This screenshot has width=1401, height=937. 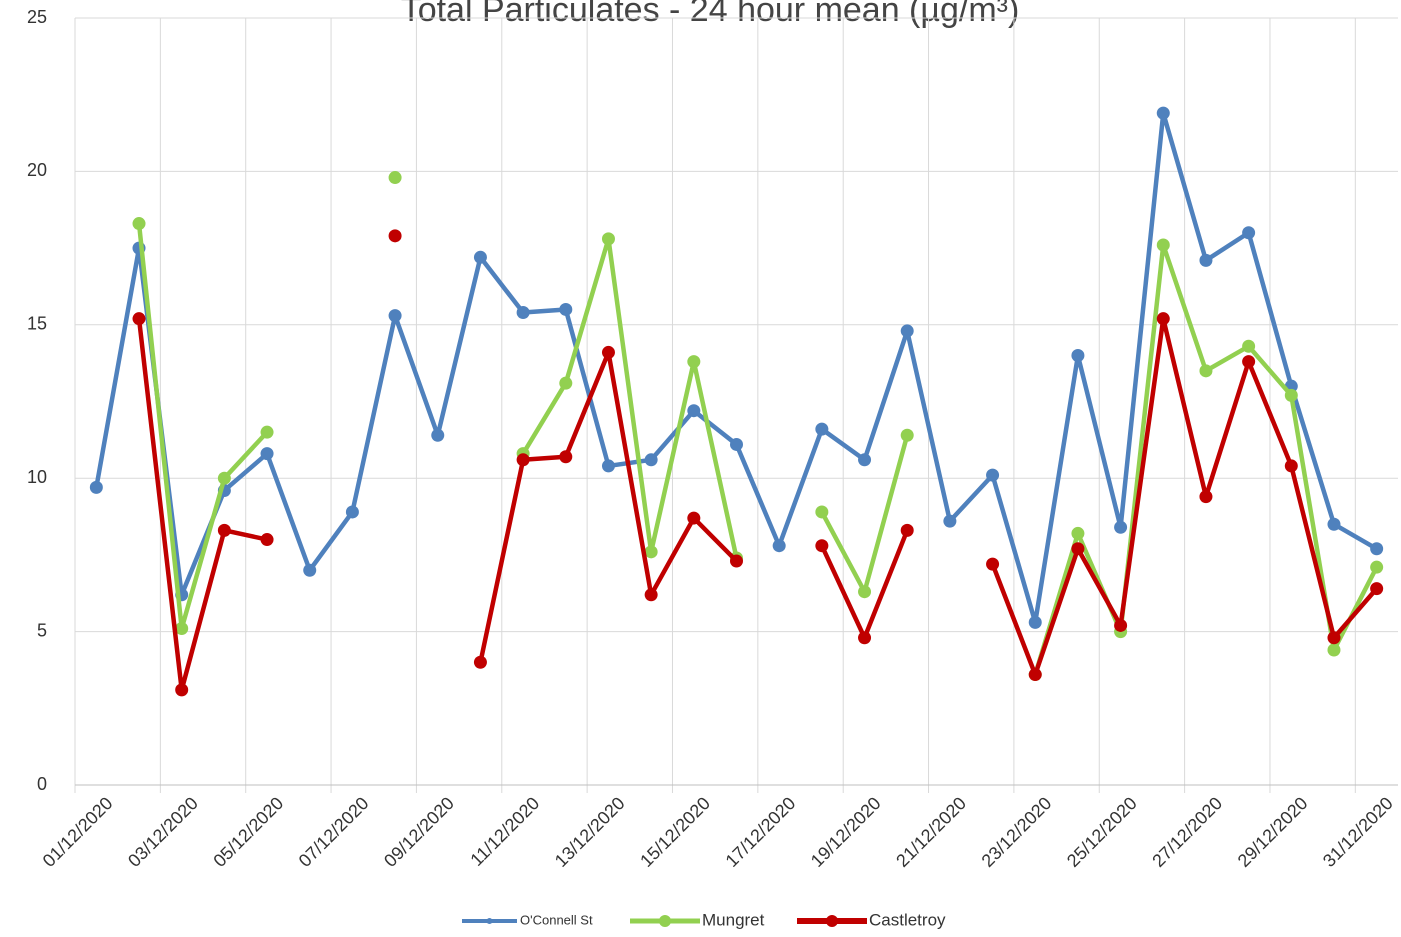 I want to click on x-tick-label: 11/12/2020, so click(x=504, y=831).